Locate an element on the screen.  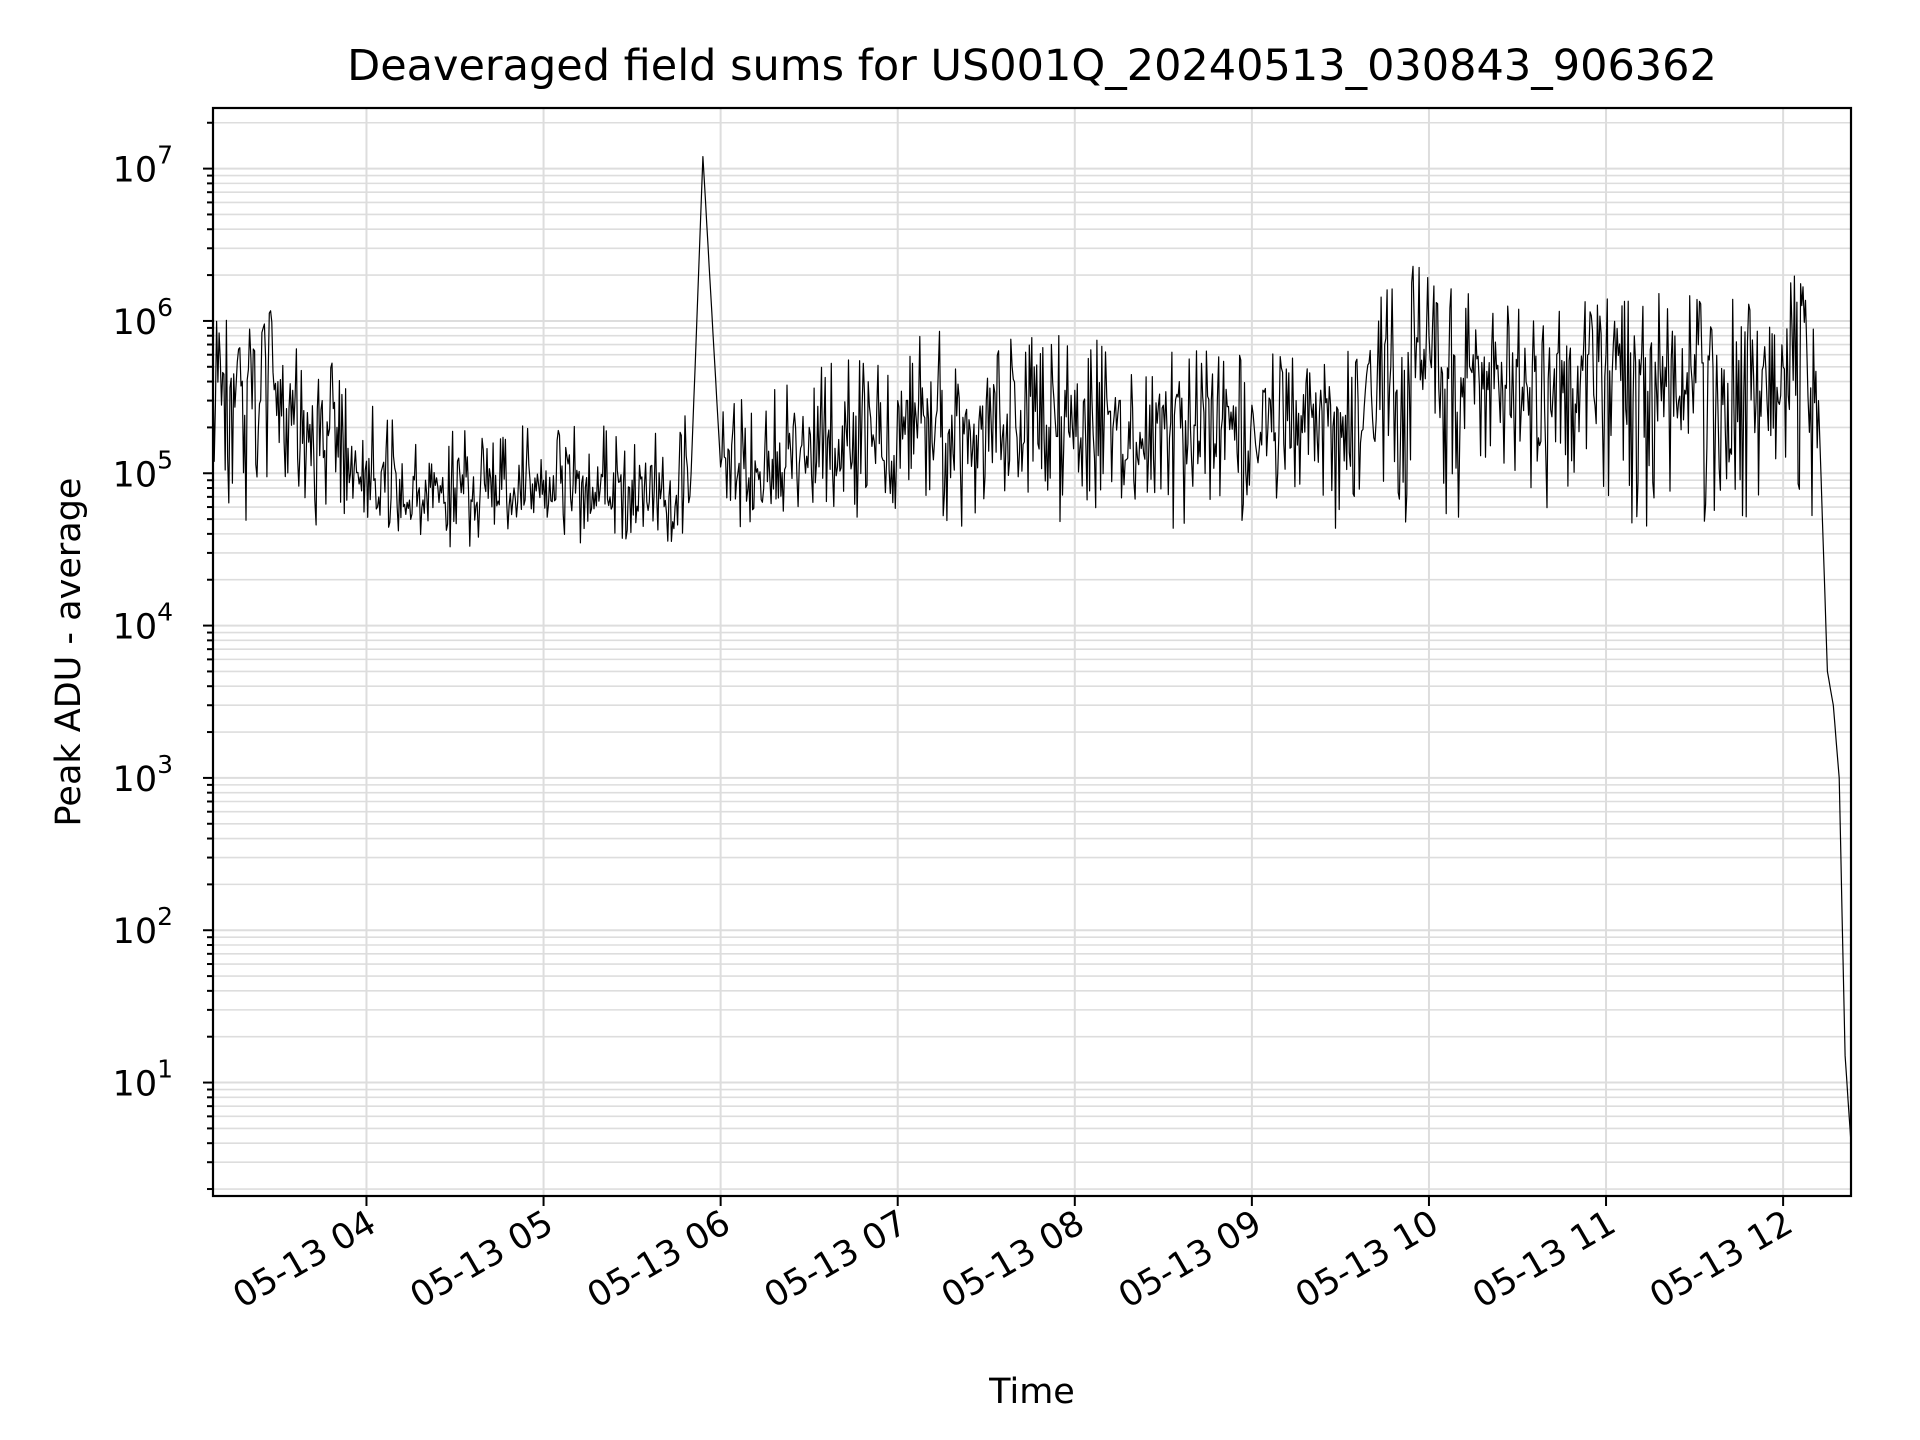
y-tick-exponent: 5 is located at coordinates (165, 459).